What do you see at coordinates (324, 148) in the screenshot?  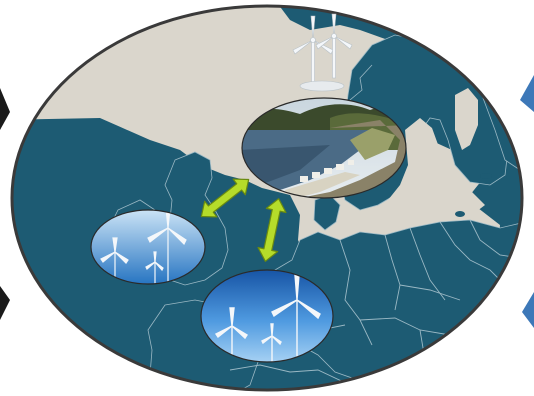 I see `hydropower-reservoir-photo` at bounding box center [324, 148].